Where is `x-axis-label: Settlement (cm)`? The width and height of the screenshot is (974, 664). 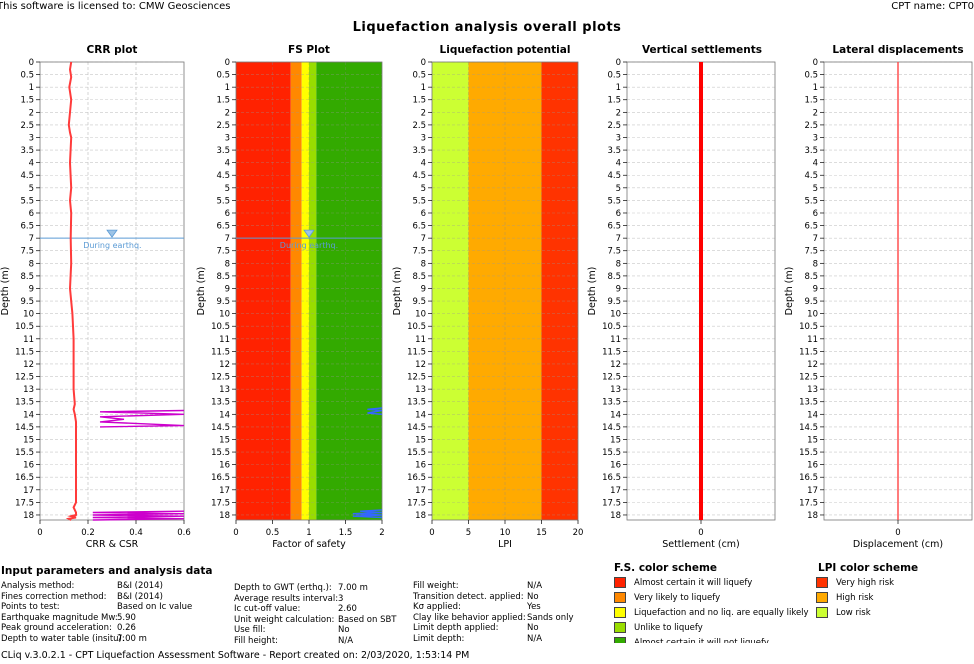 x-axis-label: Settlement (cm) is located at coordinates (701, 544).